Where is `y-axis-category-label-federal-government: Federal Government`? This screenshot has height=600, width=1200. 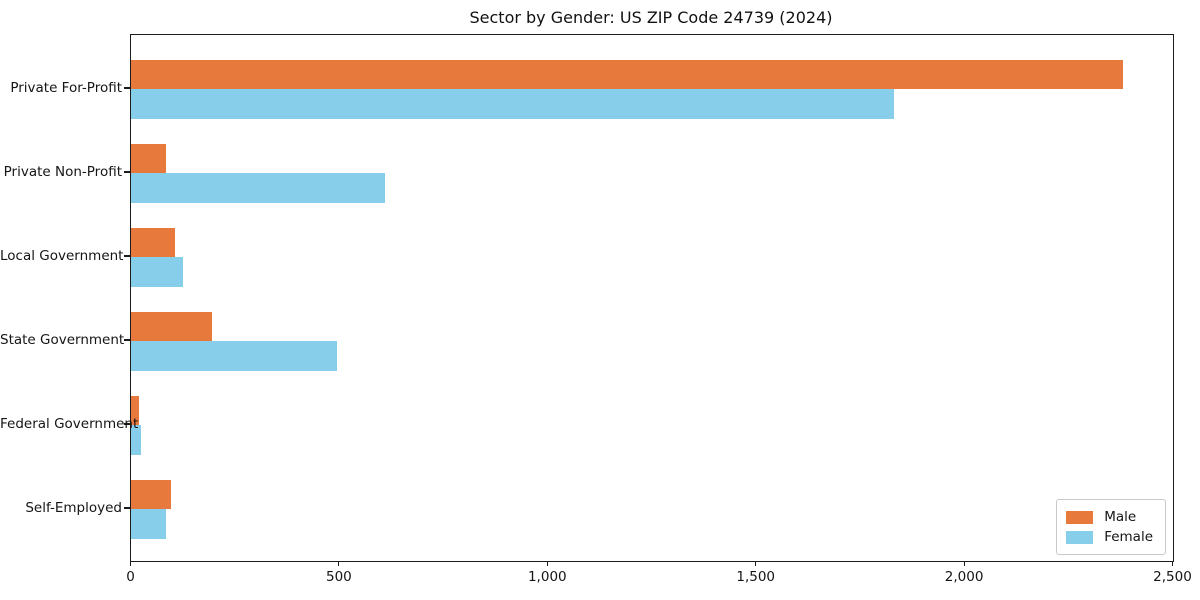
y-axis-category-label-federal-government: Federal Government is located at coordinates (69, 424).